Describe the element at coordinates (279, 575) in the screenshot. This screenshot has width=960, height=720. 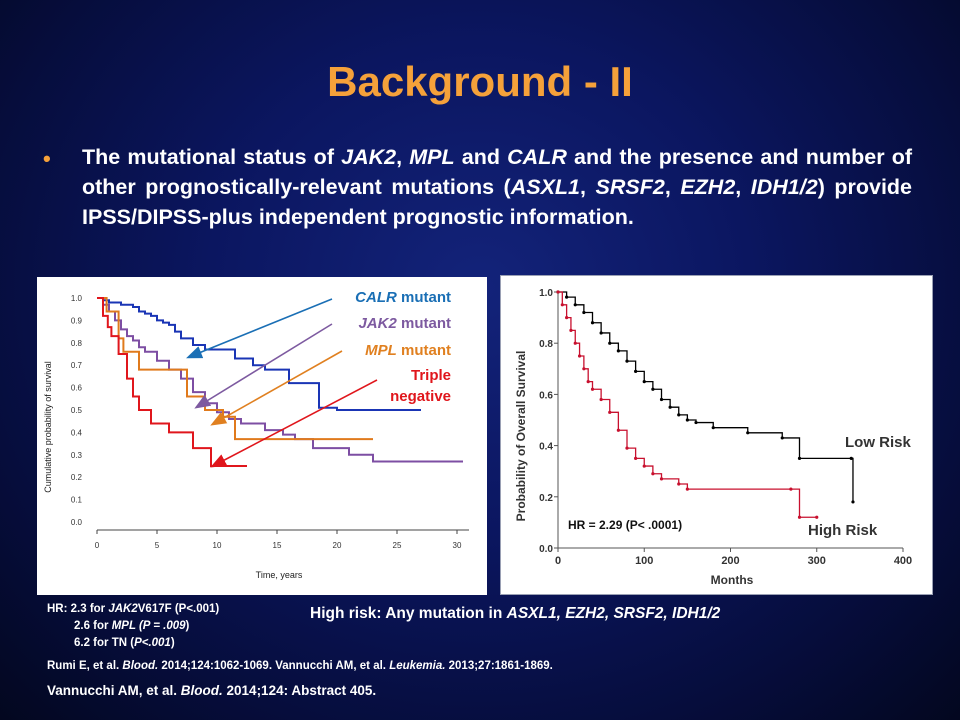
I see `x-axis-label: Time, years` at that location.